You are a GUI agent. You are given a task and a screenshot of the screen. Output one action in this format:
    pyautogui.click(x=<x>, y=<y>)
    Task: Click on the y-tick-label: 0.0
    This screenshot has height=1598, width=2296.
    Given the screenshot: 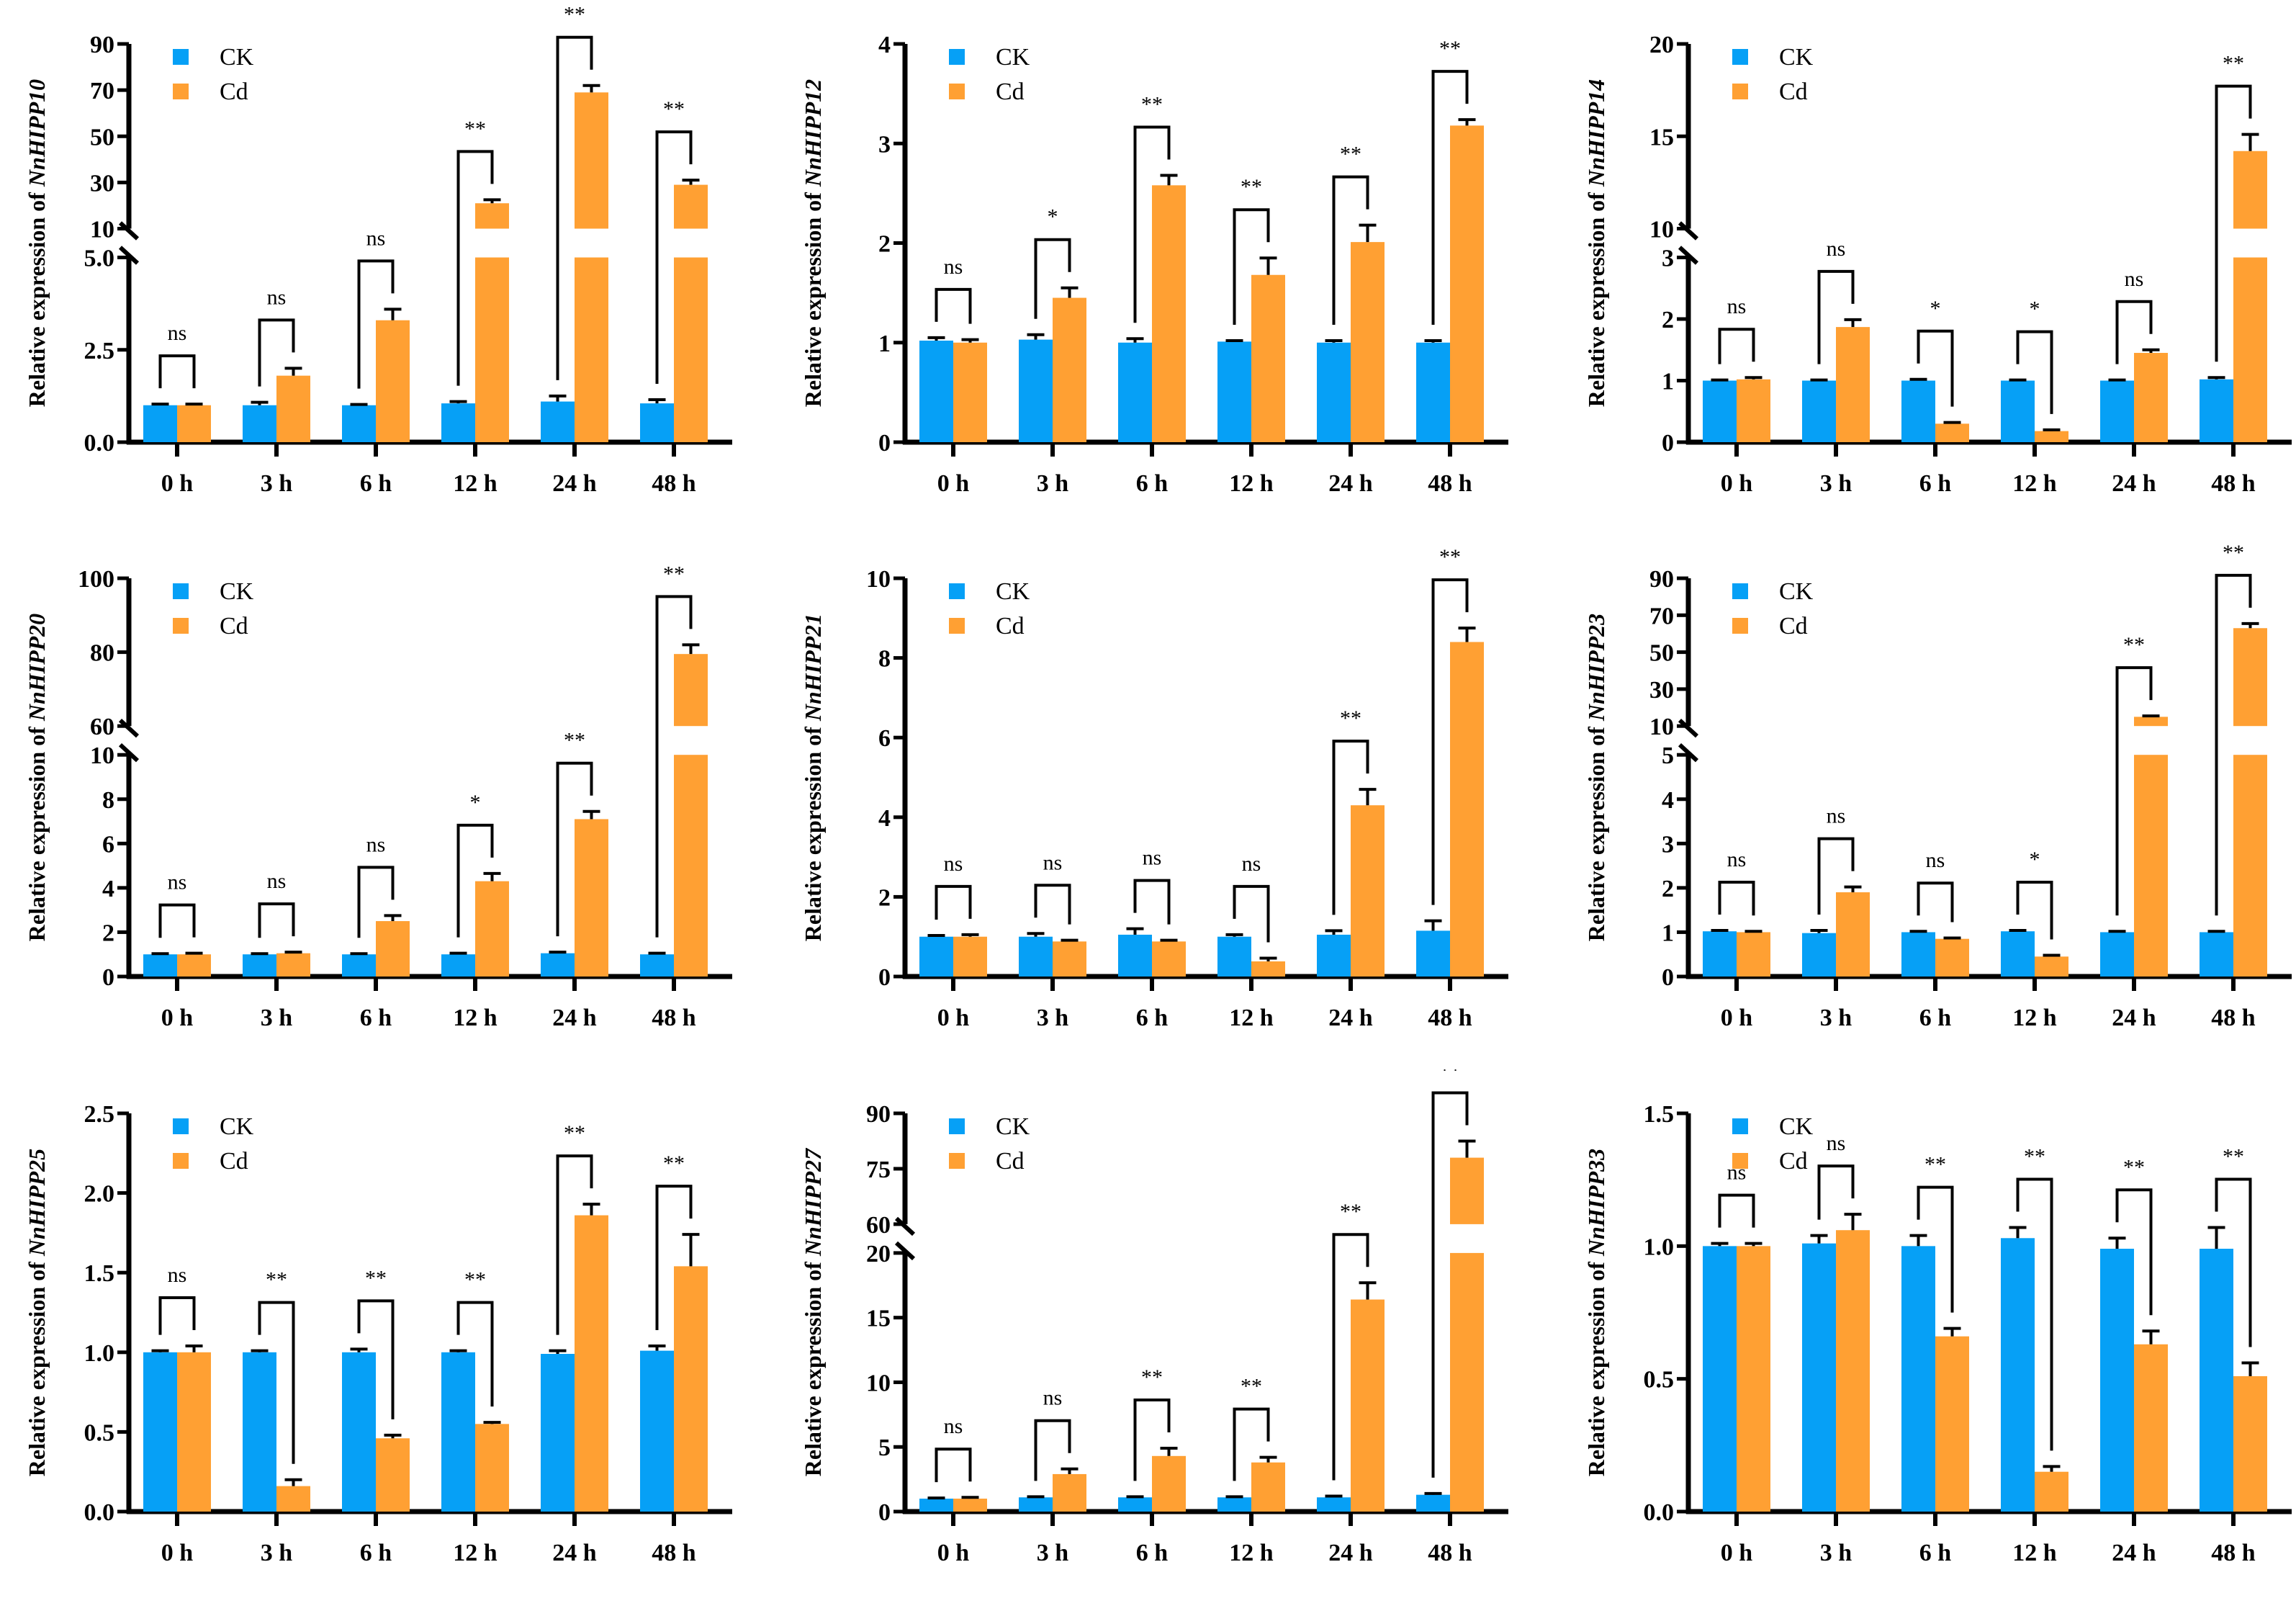 What is the action you would take?
    pyautogui.click(x=100, y=443)
    